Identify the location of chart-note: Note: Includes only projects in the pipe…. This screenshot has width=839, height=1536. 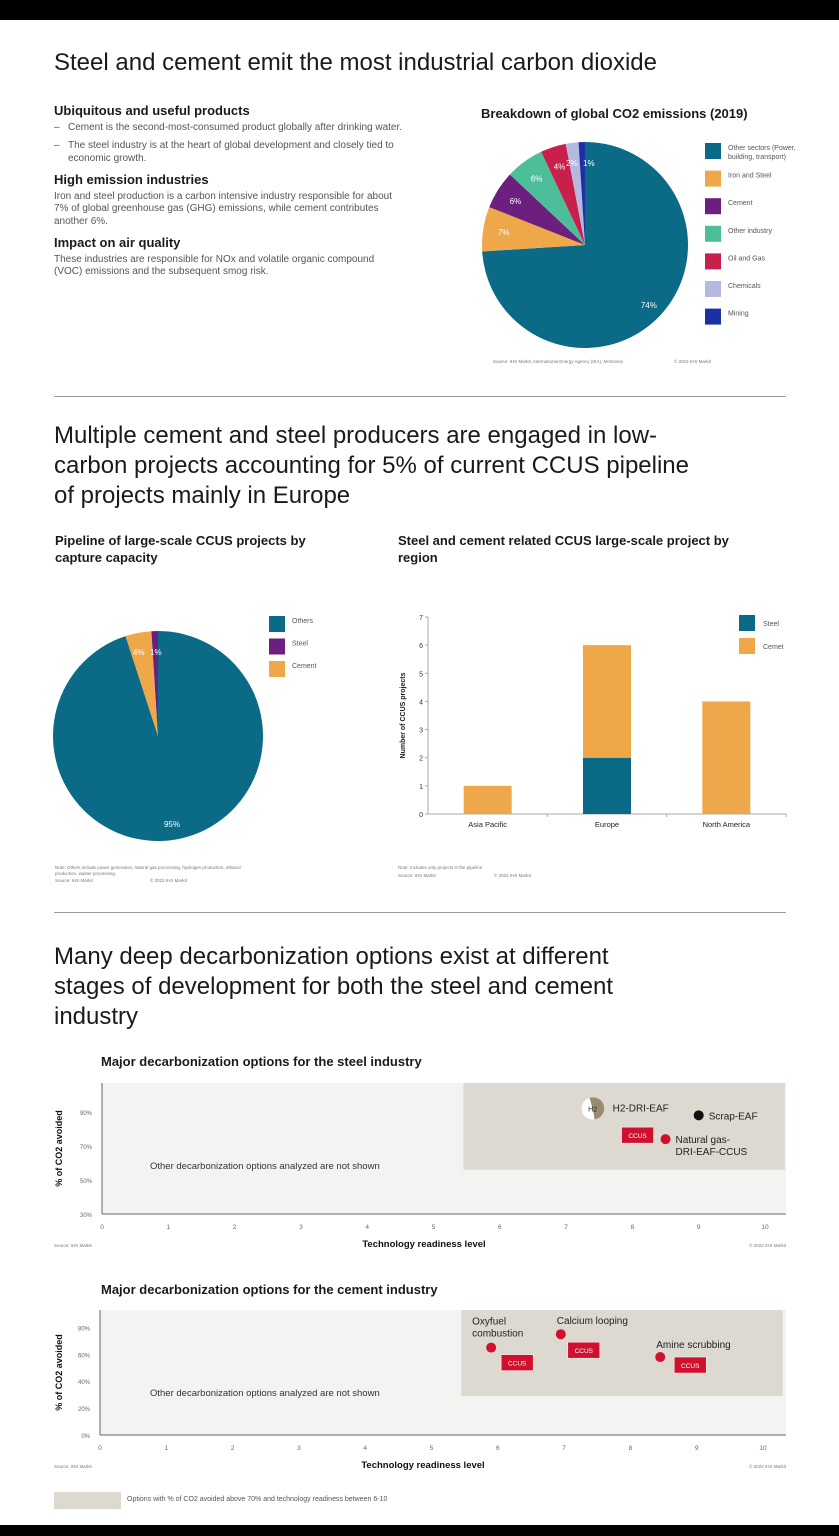
(440, 867).